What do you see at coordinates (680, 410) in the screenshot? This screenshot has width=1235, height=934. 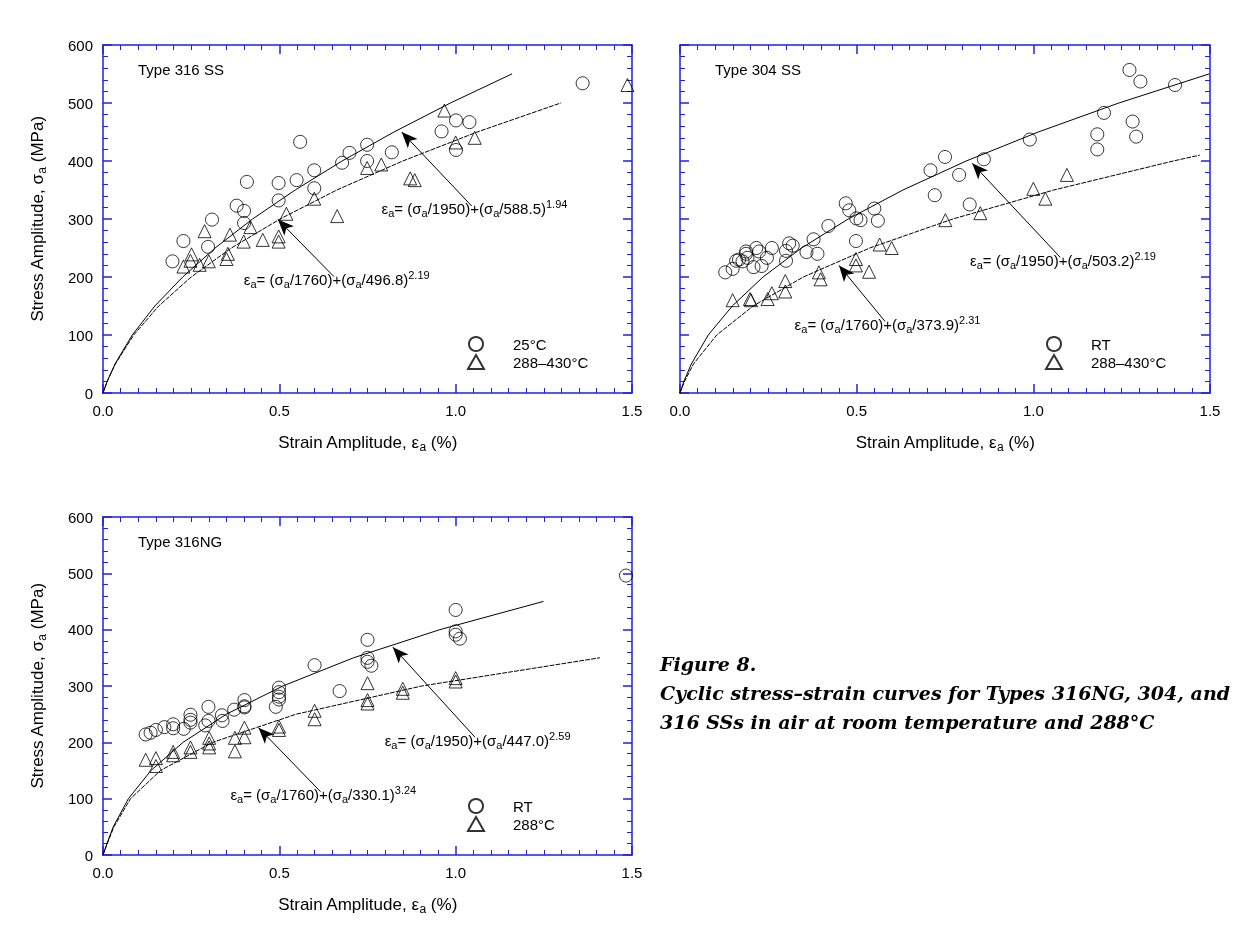 I see `x-tick-label: 0.0` at bounding box center [680, 410].